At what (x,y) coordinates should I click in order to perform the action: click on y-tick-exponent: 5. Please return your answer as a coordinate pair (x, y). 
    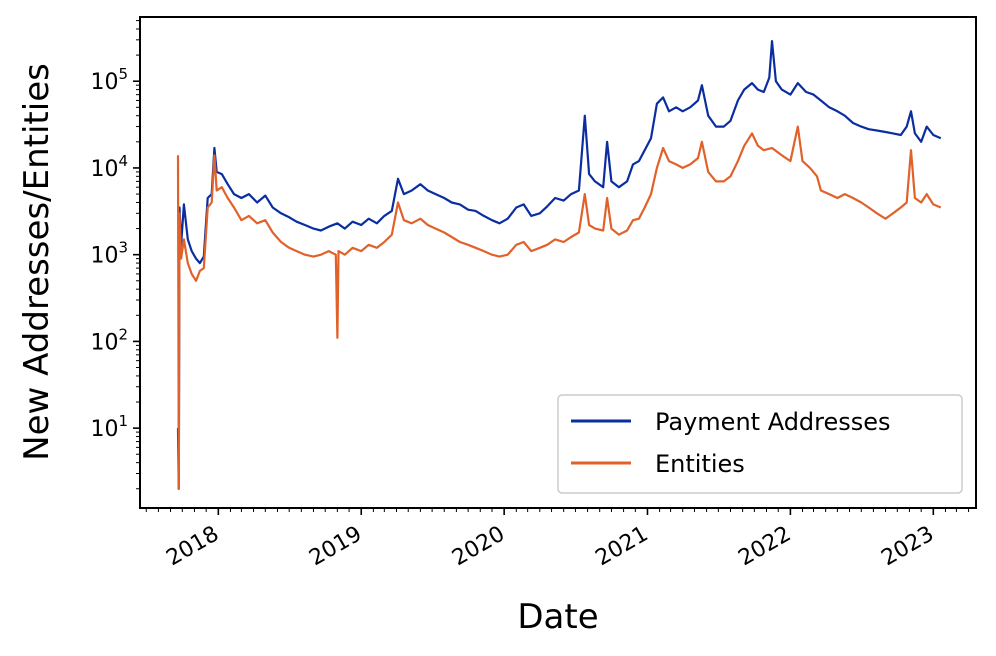
    Looking at the image, I should click on (123, 74).